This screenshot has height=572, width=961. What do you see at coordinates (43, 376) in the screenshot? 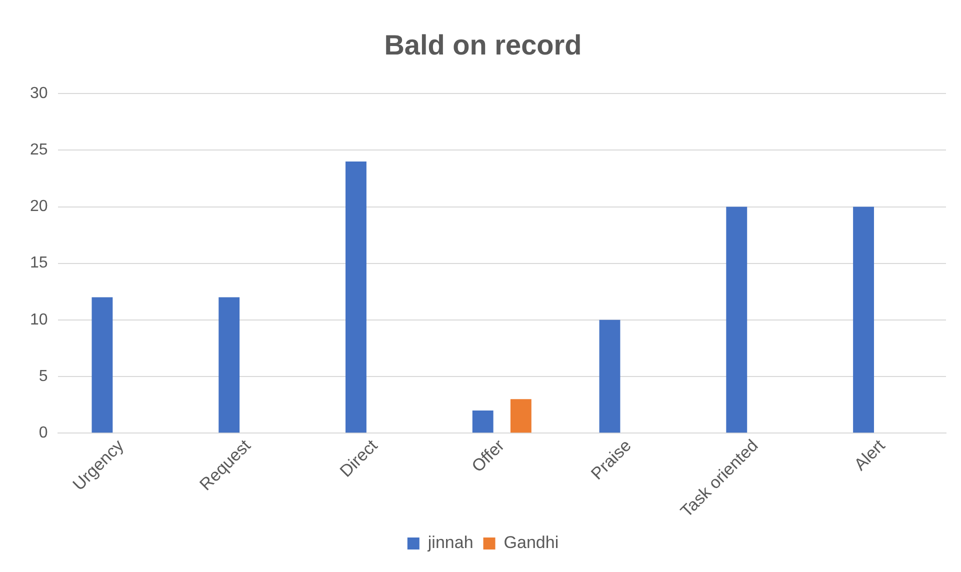
I see `y-tick-label: 5` at bounding box center [43, 376].